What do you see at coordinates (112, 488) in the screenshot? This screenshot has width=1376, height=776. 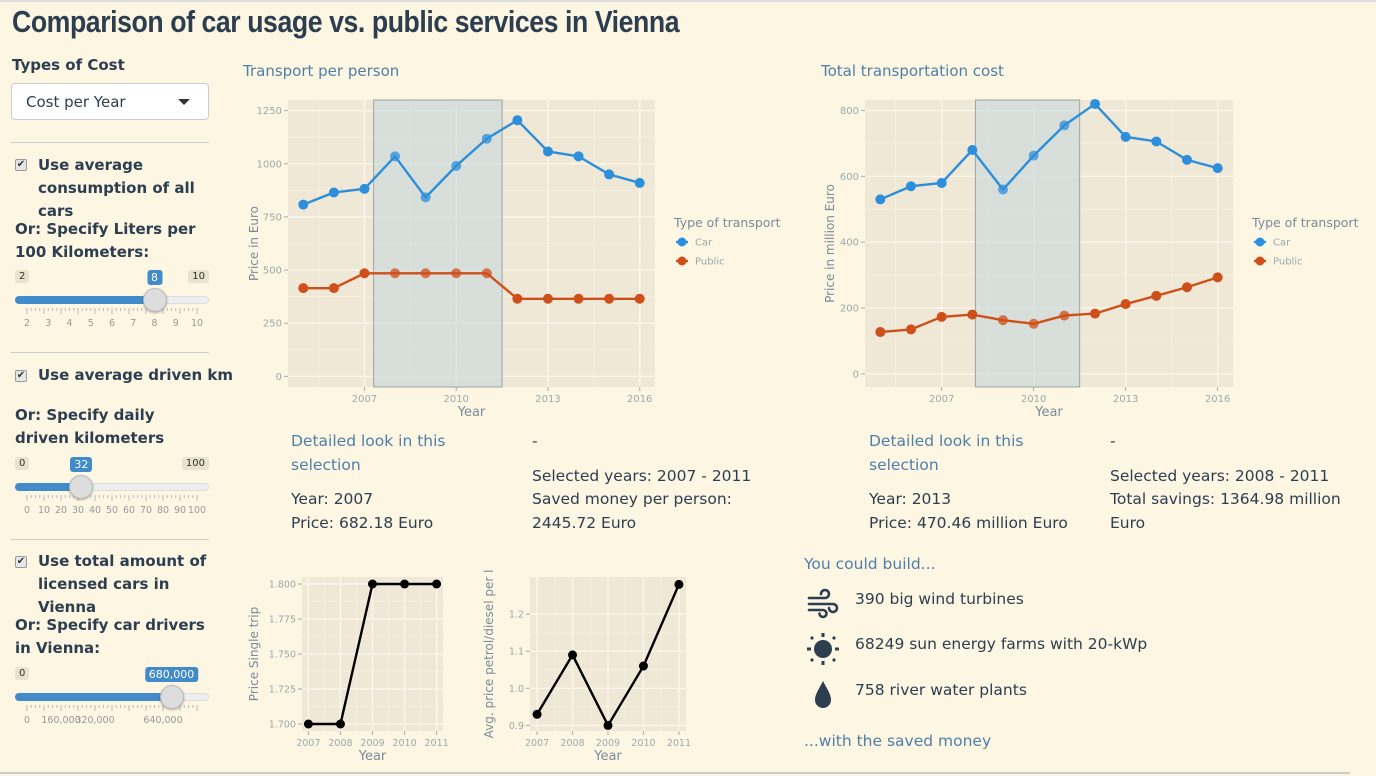 I see `km-slider: 0 100 0 10 20 30 40 50 60 70 80 90 100 32` at bounding box center [112, 488].